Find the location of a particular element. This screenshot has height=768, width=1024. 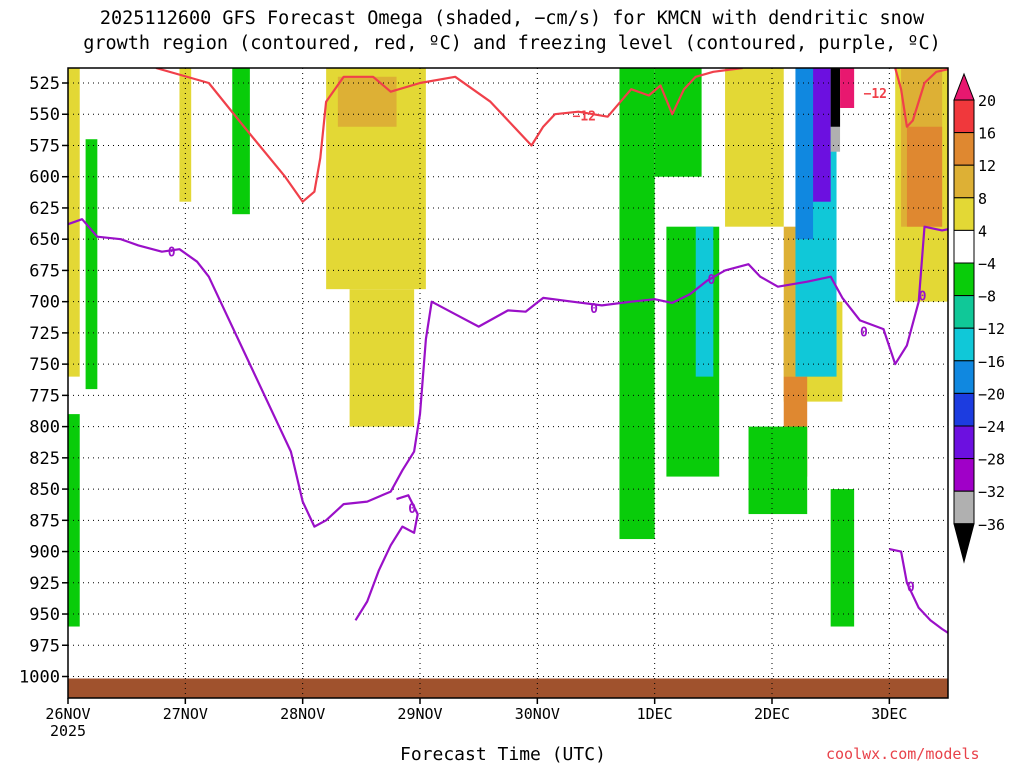

y-tick-label-9: 750 is located at coordinates (44, 365).